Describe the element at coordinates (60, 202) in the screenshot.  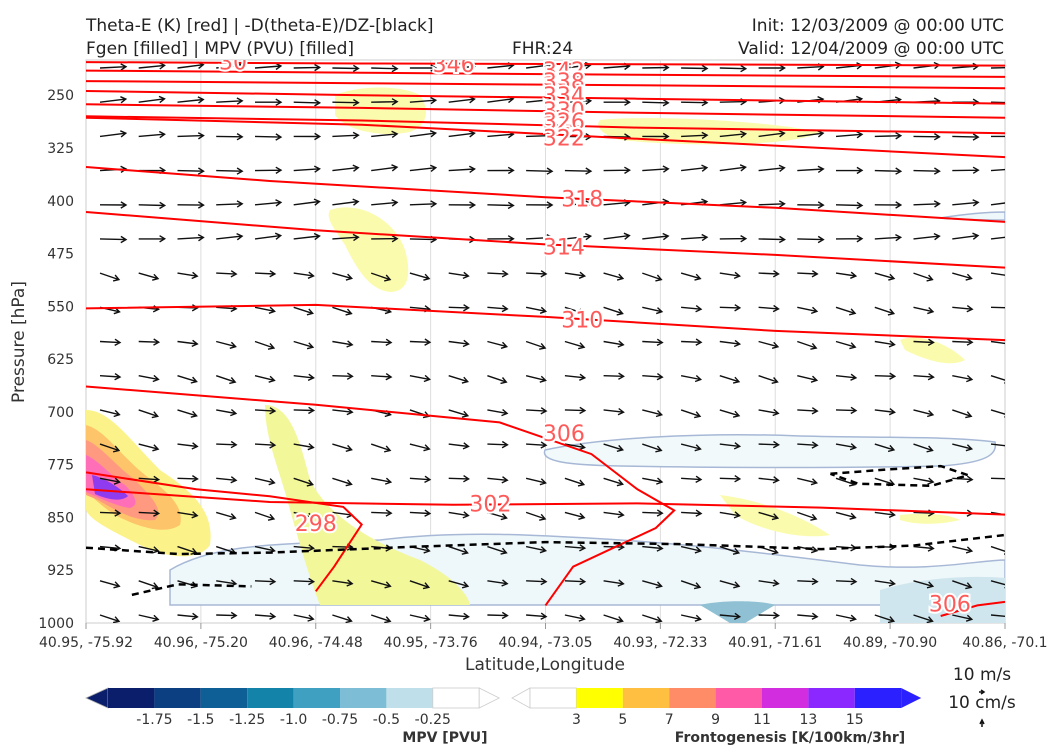
I see `y-tick-label: 400` at that location.